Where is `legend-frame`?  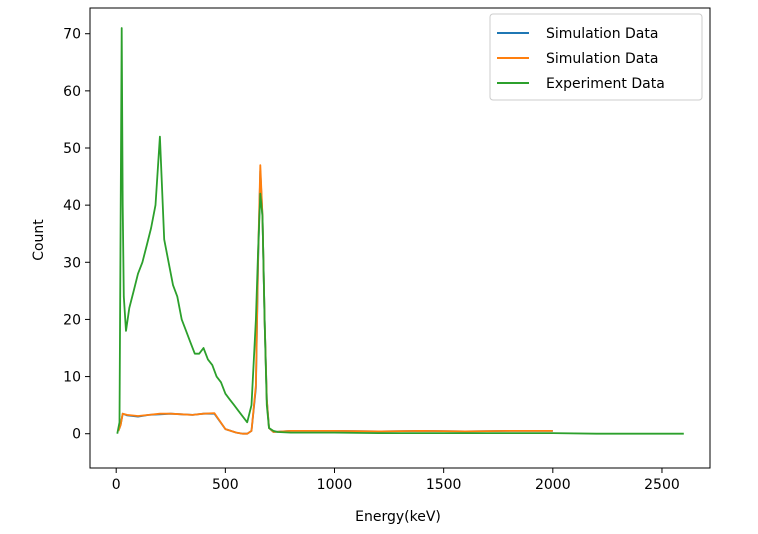 legend-frame is located at coordinates (596, 57).